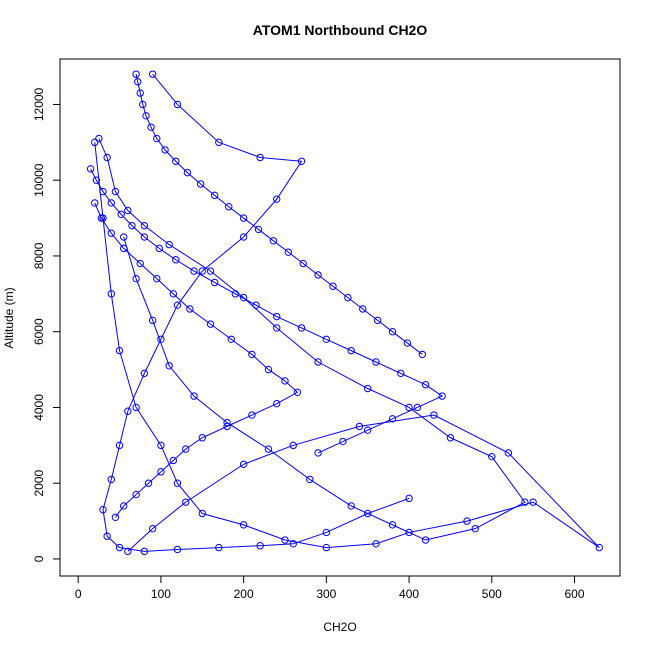 The image size is (650, 650). Describe the element at coordinates (330, 588) in the screenshot. I see `x-axis: 0 100 200 300 400 500 600` at that location.